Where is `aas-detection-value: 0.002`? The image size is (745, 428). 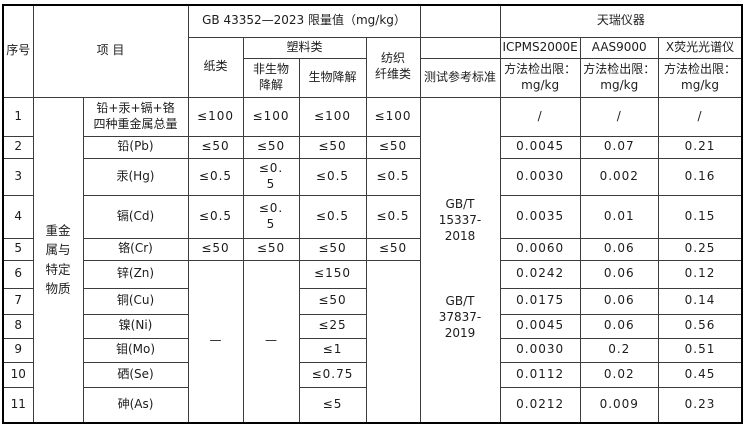 aas-detection-value: 0.002 is located at coordinates (619, 176).